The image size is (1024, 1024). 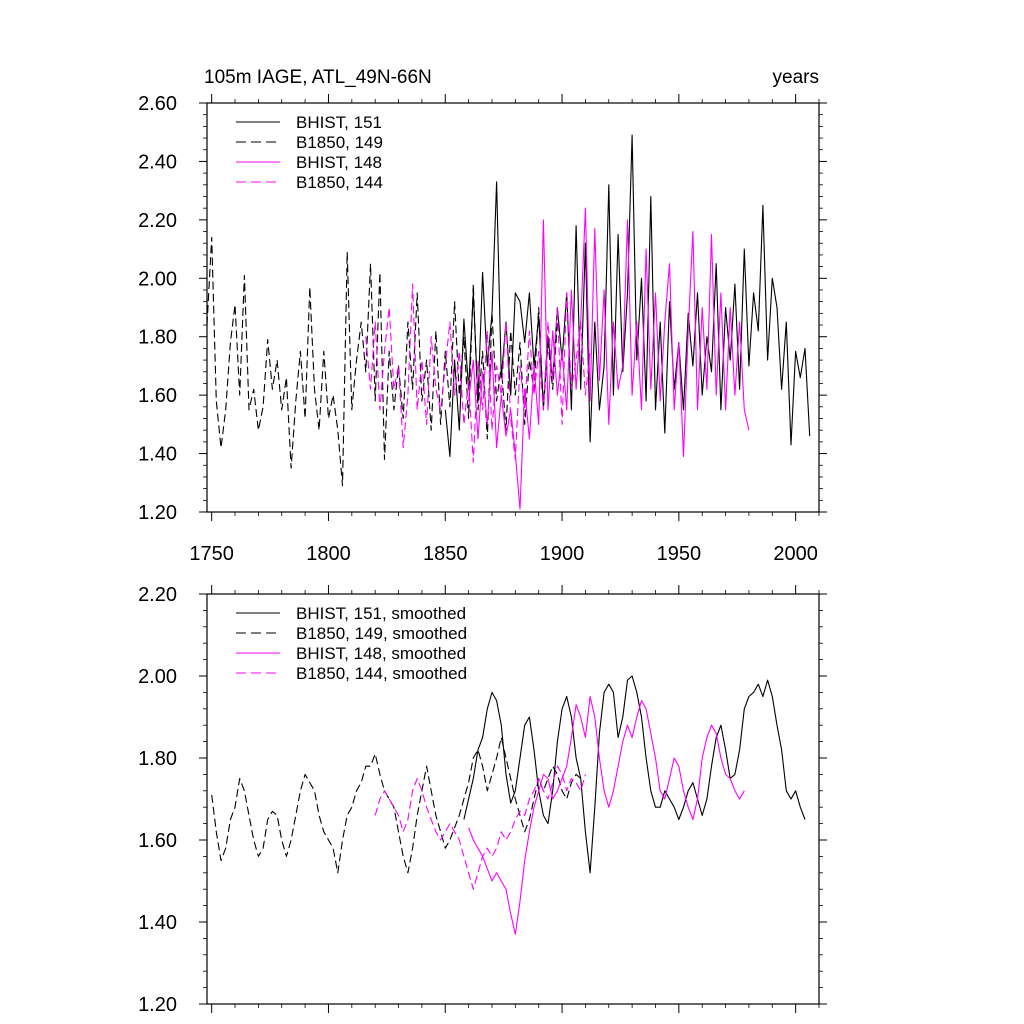 I want to click on chart-title: 105m IAGE, ATL_49N-66N, so click(x=318, y=77).